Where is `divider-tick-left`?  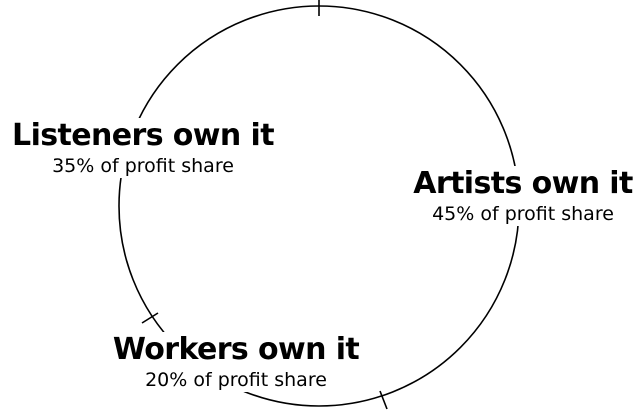
divider-tick-left is located at coordinates (150, 318).